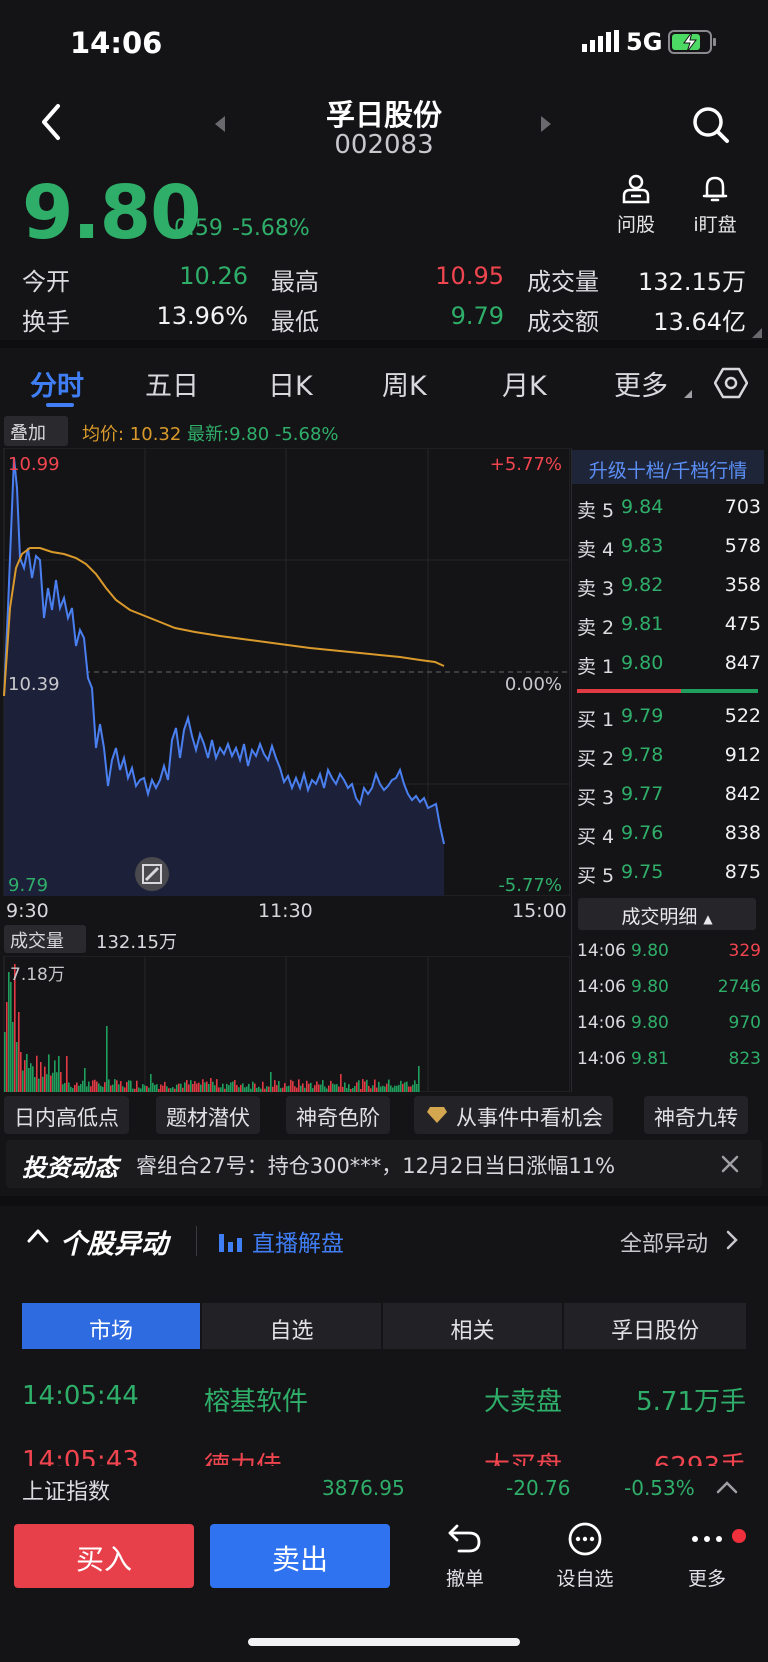 Image resolution: width=768 pixels, height=1662 pixels. I want to click on trade-detail-button: 成交明细 ▲, so click(667, 914).